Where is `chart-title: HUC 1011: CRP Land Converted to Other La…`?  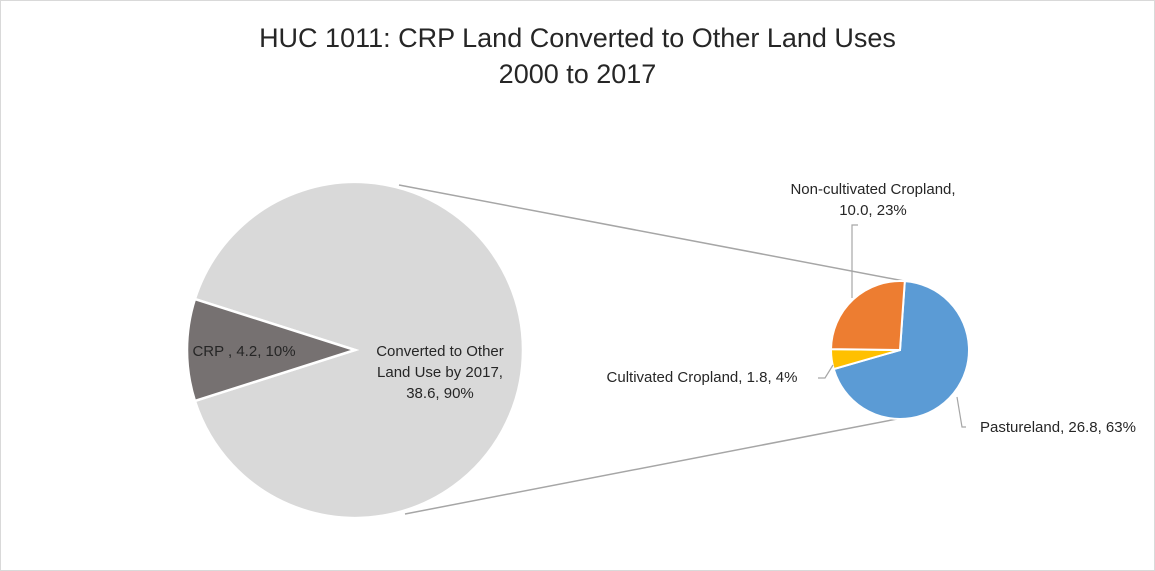
chart-title: HUC 1011: CRP Land Converted to Other La… is located at coordinates (577, 38).